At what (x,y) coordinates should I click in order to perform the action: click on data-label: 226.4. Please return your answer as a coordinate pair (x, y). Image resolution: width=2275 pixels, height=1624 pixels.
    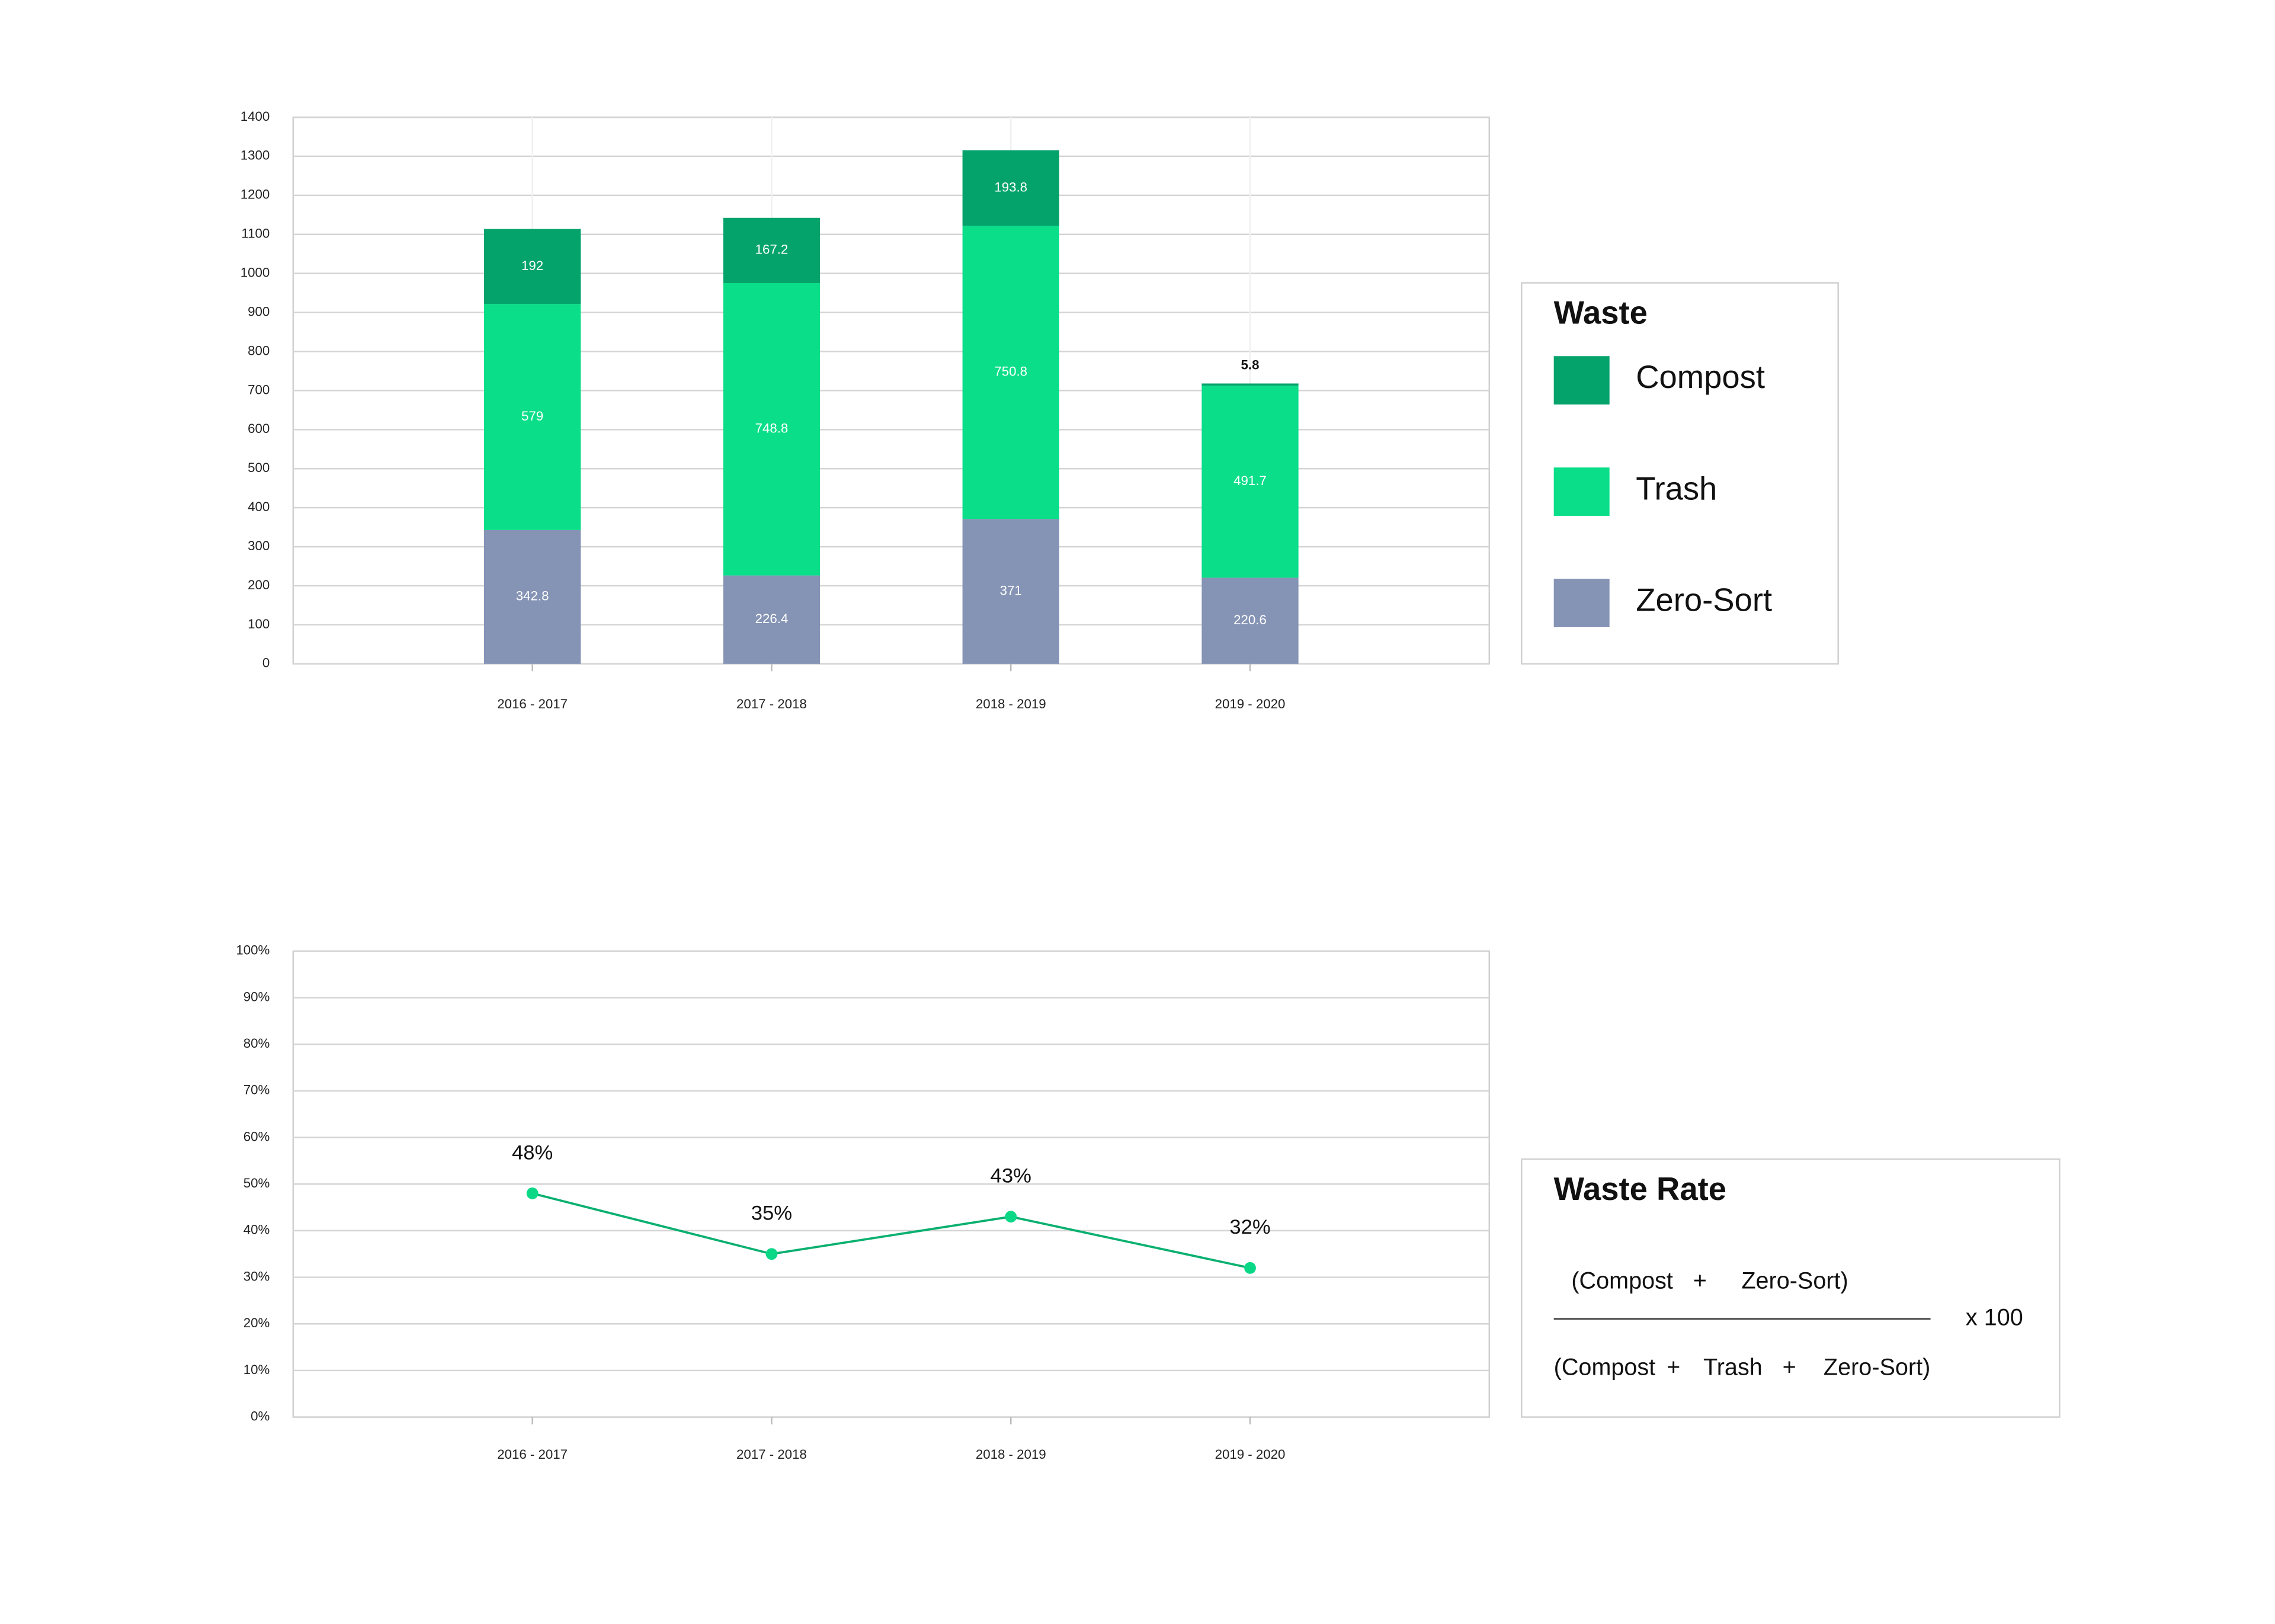
    Looking at the image, I should click on (772, 618).